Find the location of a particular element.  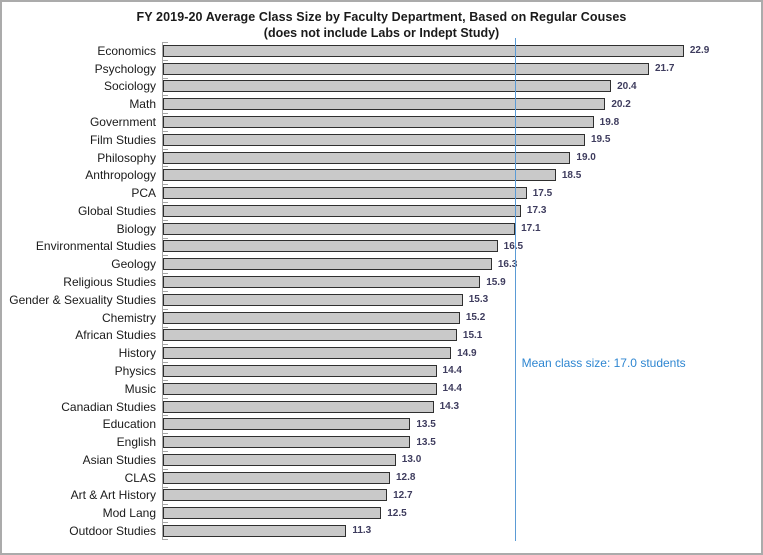

category-label: Environmental Studies is located at coordinates (95, 246).